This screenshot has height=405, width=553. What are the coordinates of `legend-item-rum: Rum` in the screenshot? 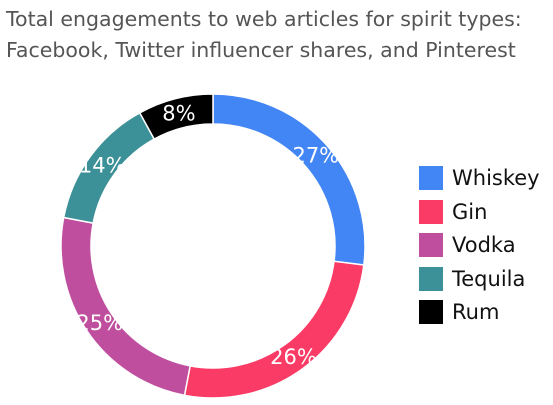 It's located at (484, 312).